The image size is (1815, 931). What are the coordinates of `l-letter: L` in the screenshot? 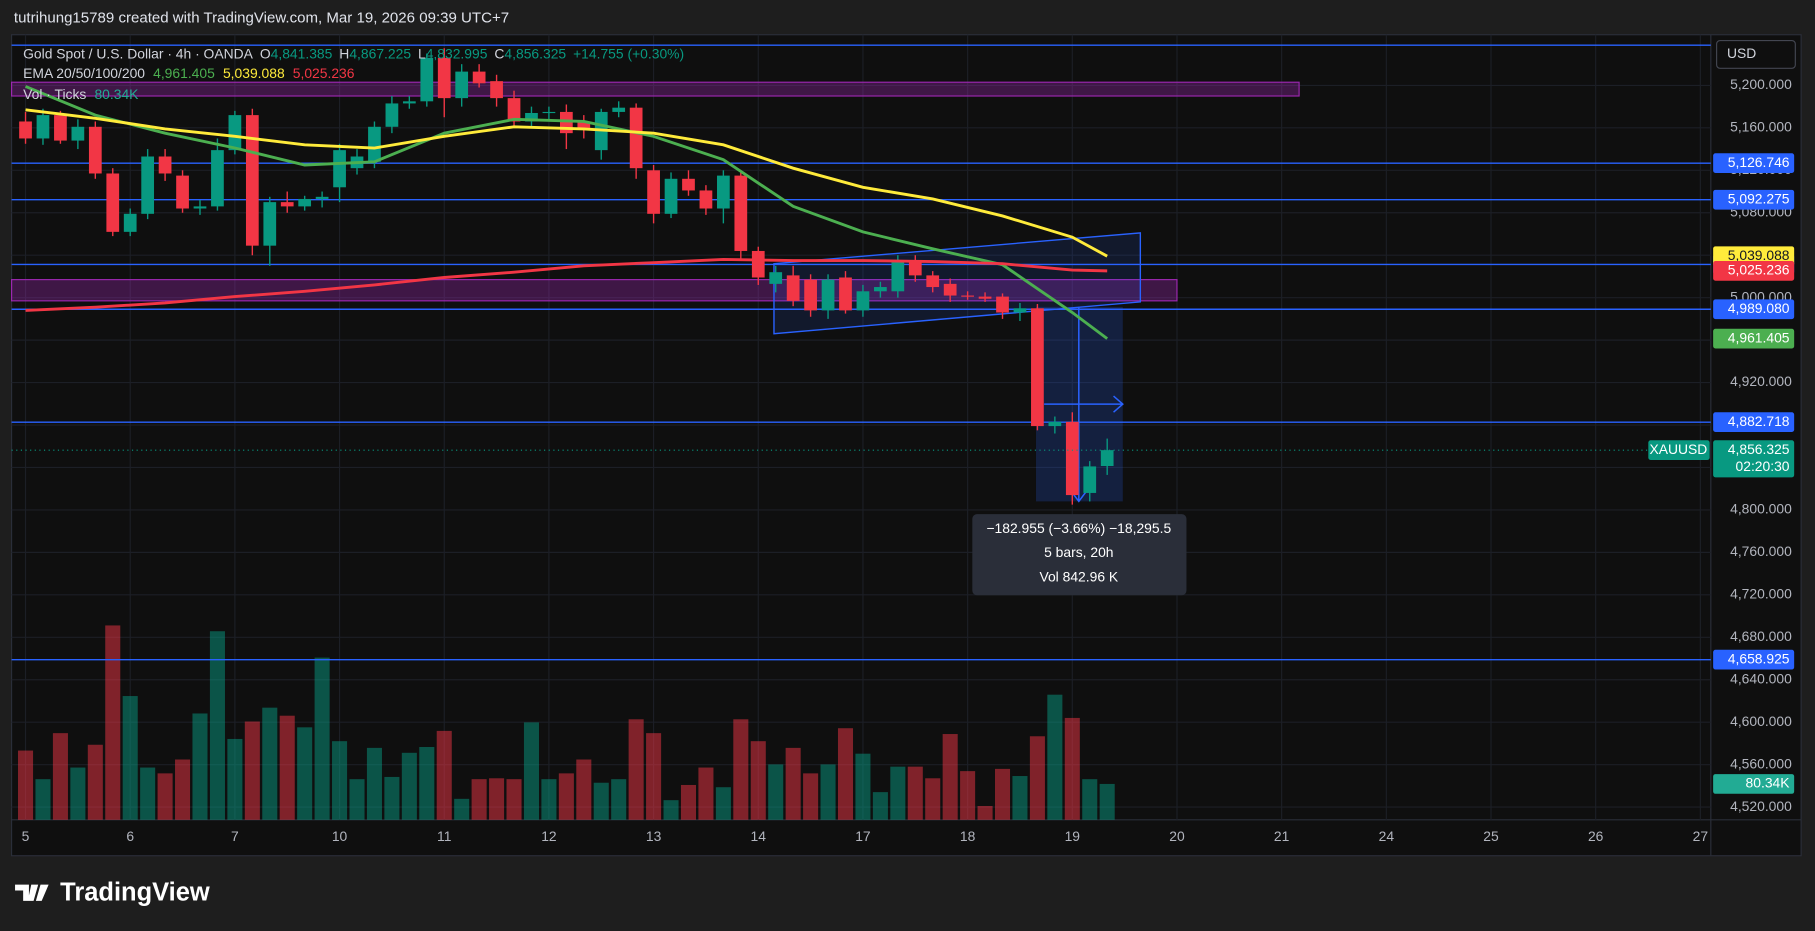 It's located at (422, 53).